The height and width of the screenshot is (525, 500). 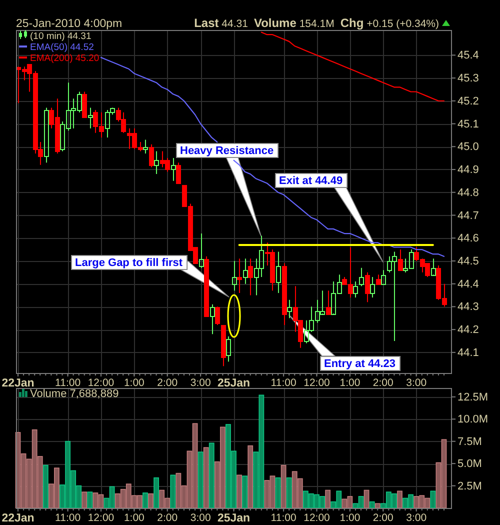 What do you see at coordinates (470, 464) in the screenshot?
I see `y-tick-label: 5.0M` at bounding box center [470, 464].